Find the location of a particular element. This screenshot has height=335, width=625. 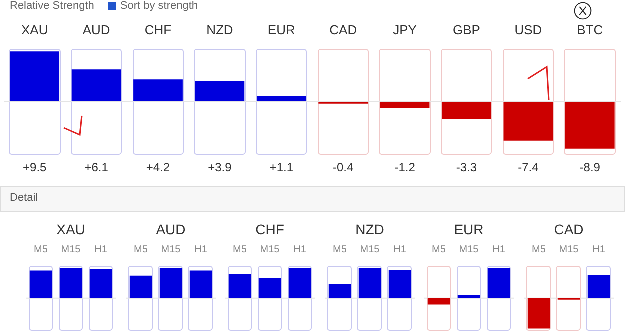

x-tick-label: AUD is located at coordinates (96, 30).